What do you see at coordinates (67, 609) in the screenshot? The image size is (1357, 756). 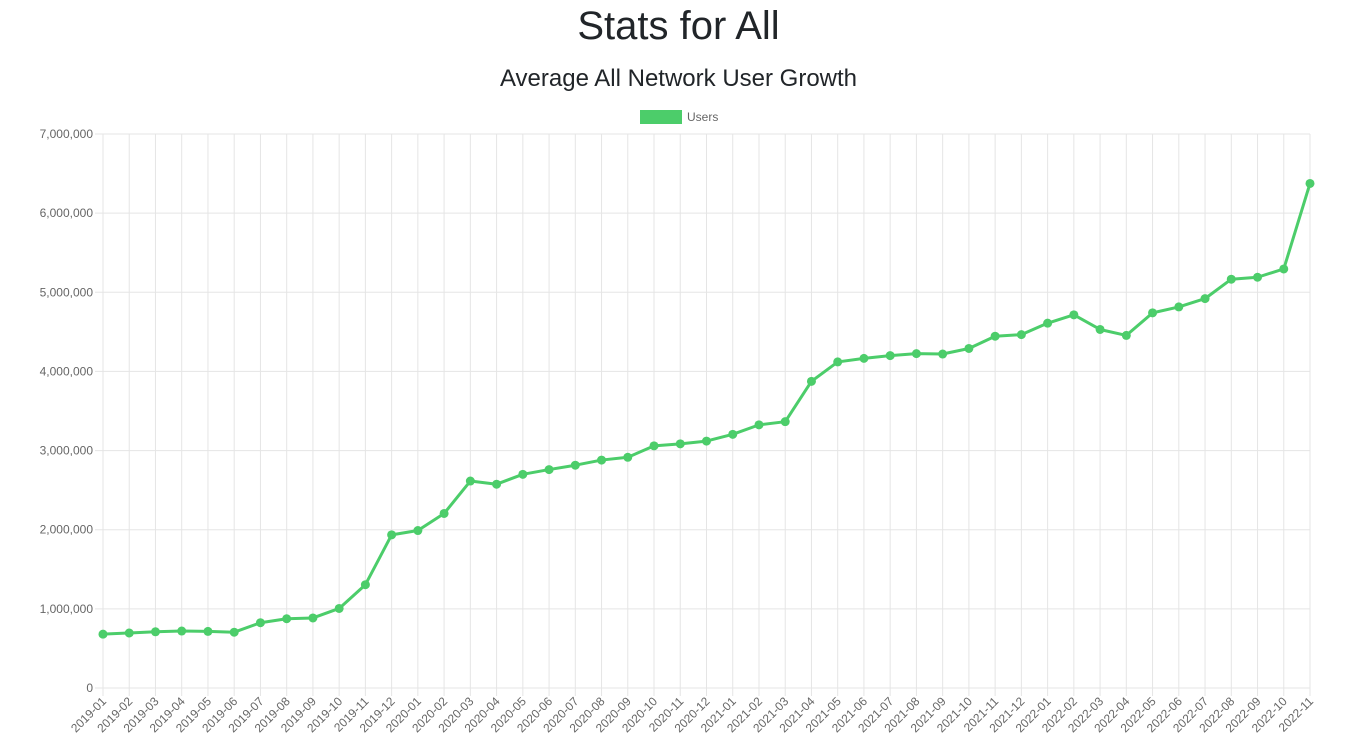 I see `y-tick-label: 1,000,000` at bounding box center [67, 609].